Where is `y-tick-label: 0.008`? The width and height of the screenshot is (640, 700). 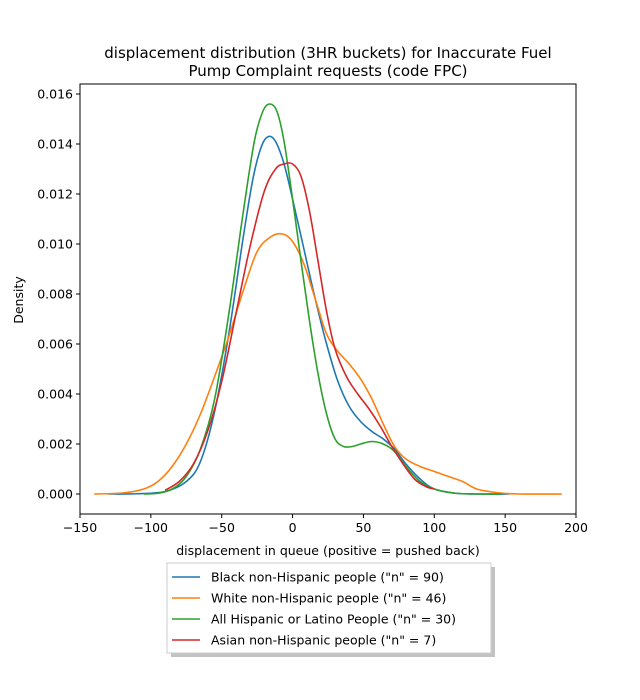 y-tick-label: 0.008 is located at coordinates (55, 294).